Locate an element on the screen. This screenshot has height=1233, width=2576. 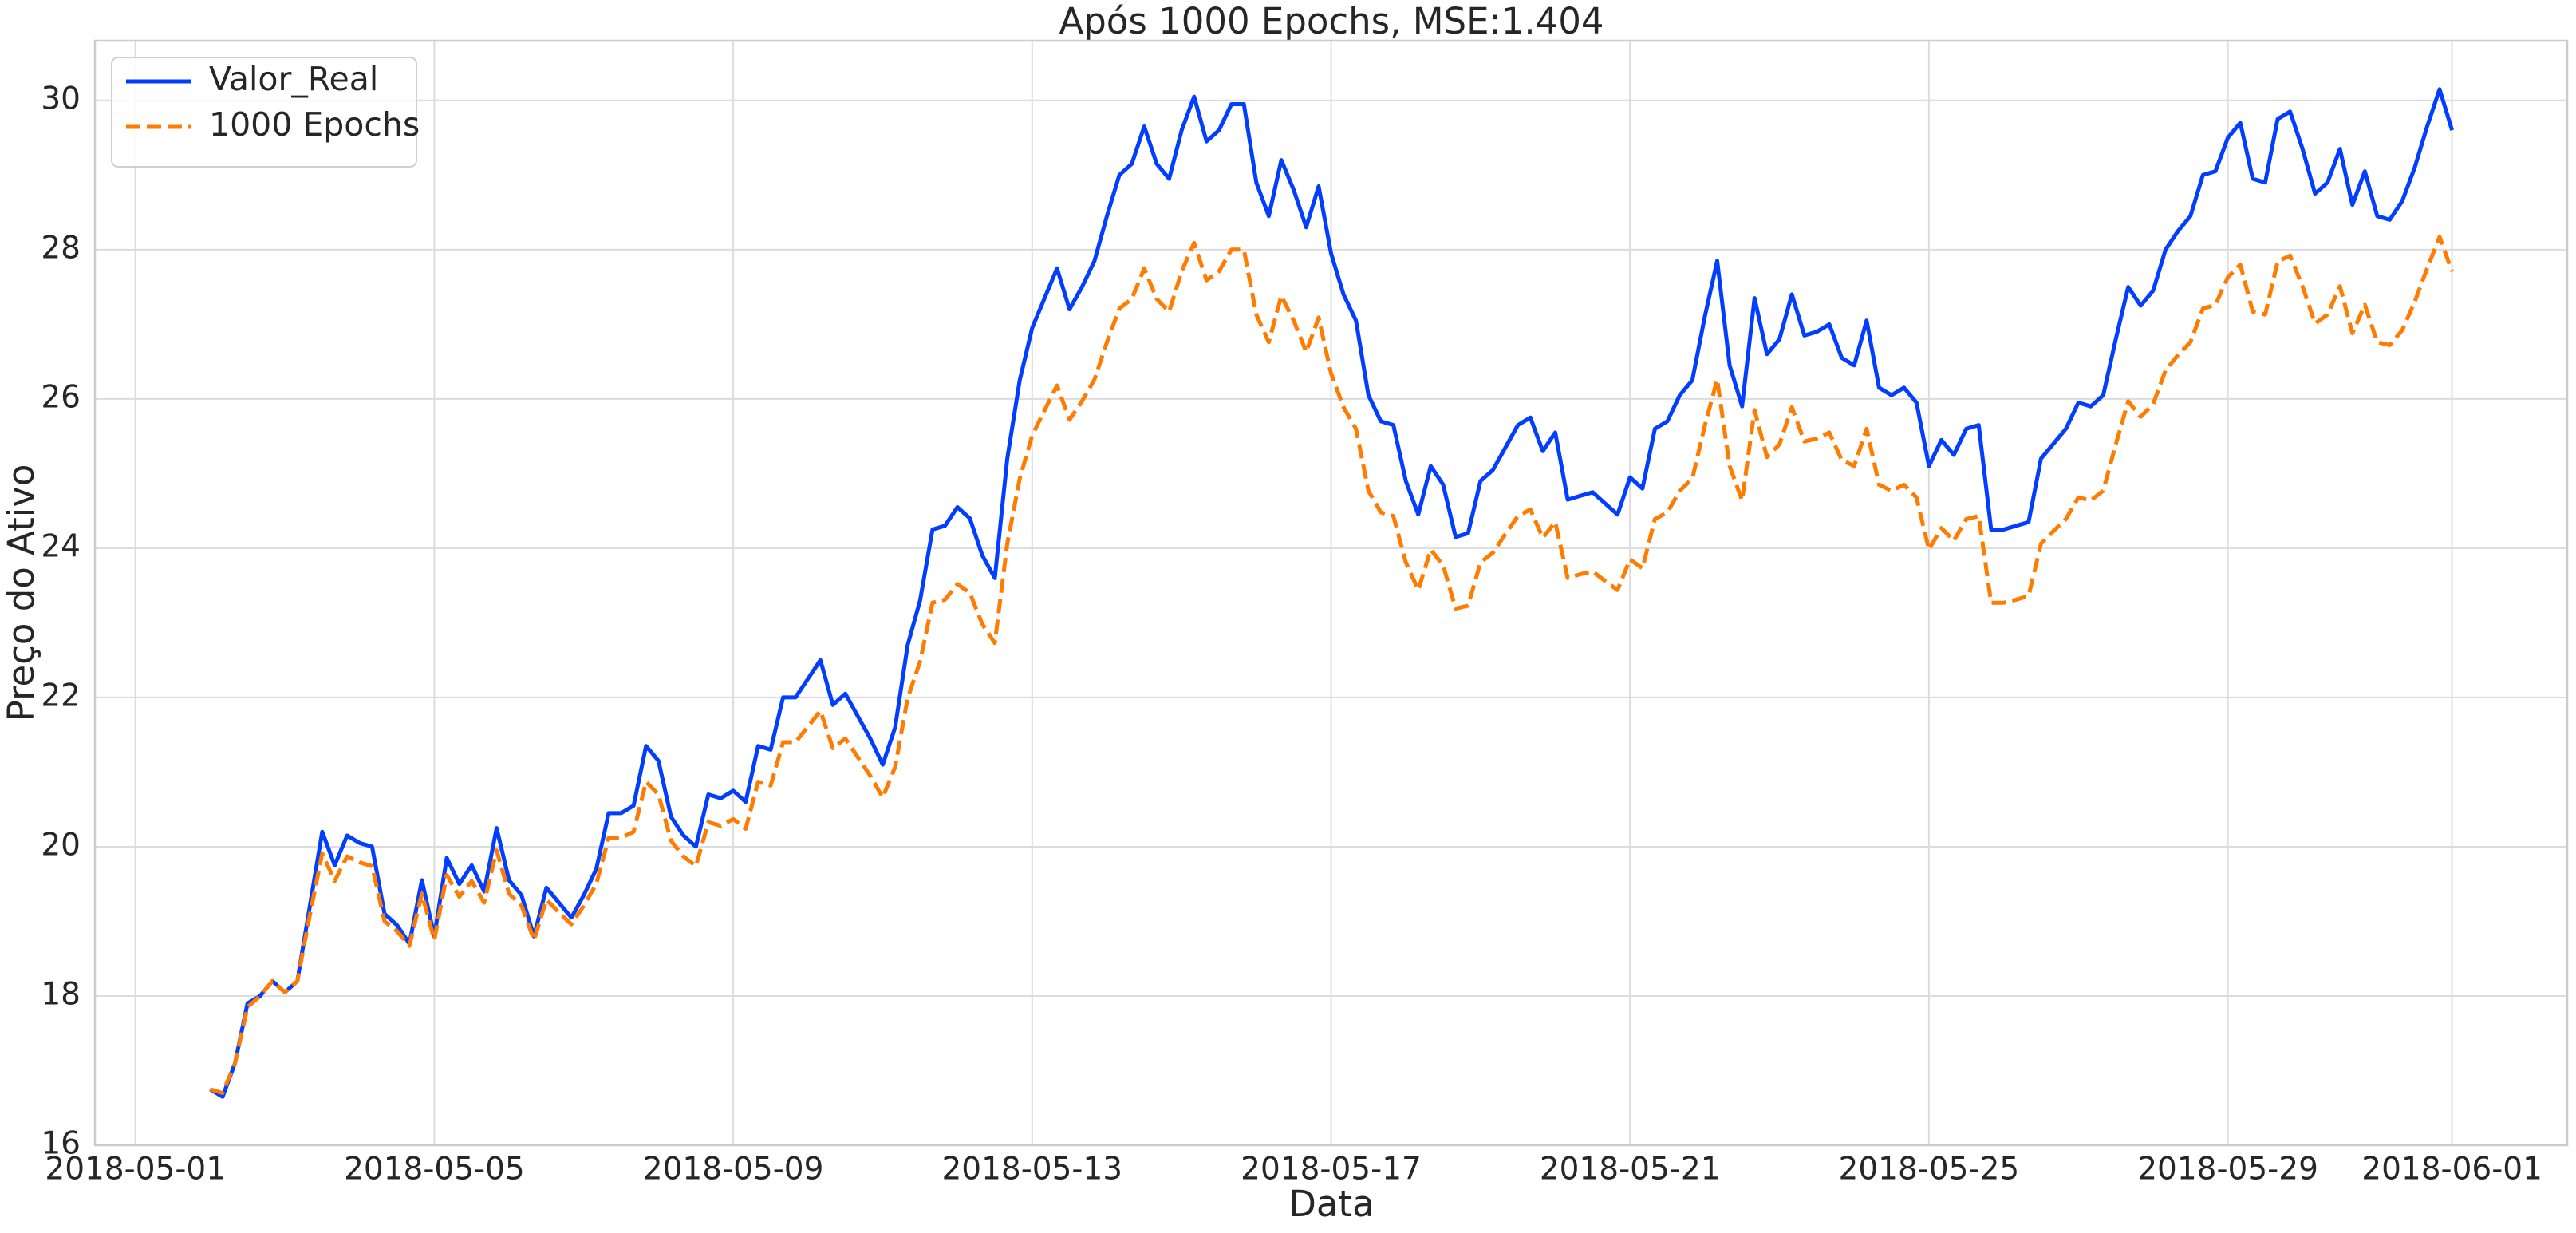
legend: Valor_Real 1000 Epochs is located at coordinates (265, 112).